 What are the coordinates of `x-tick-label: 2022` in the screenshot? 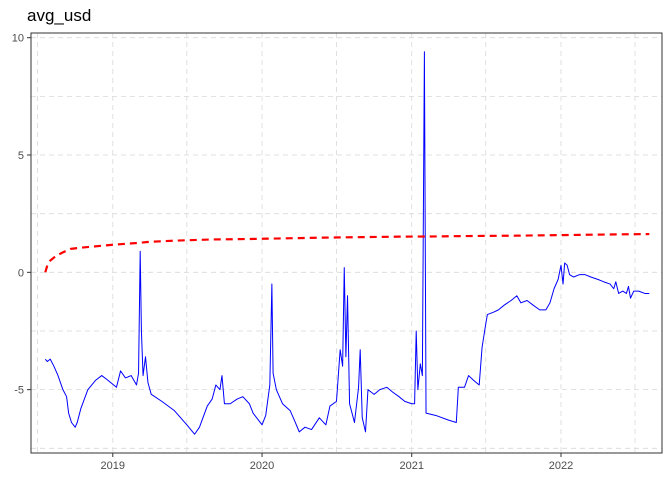 It's located at (561, 466).